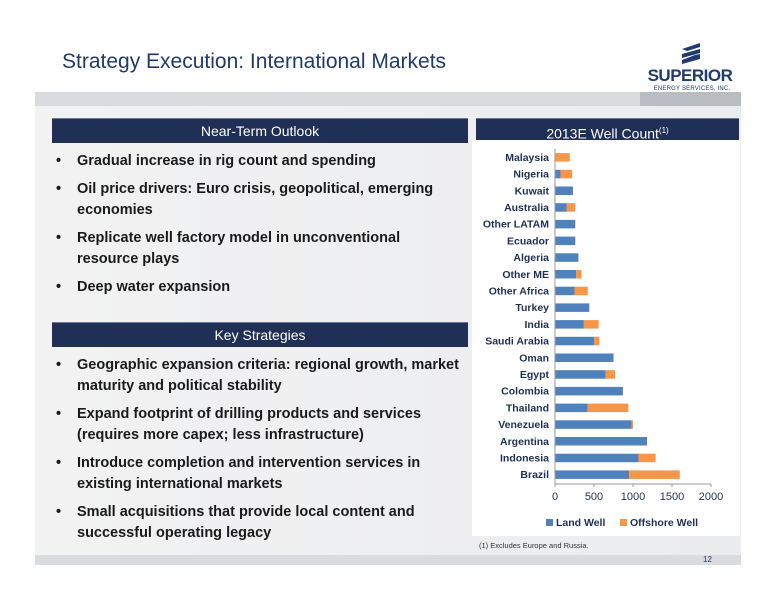 This screenshot has width=776, height=600. I want to click on category-label: Ecuador, so click(528, 241).